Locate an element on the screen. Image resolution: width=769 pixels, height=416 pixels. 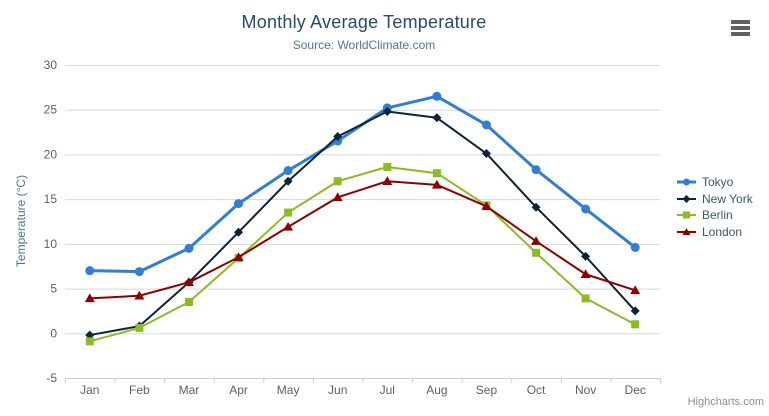
x-axis-label: Sep is located at coordinates (487, 390).